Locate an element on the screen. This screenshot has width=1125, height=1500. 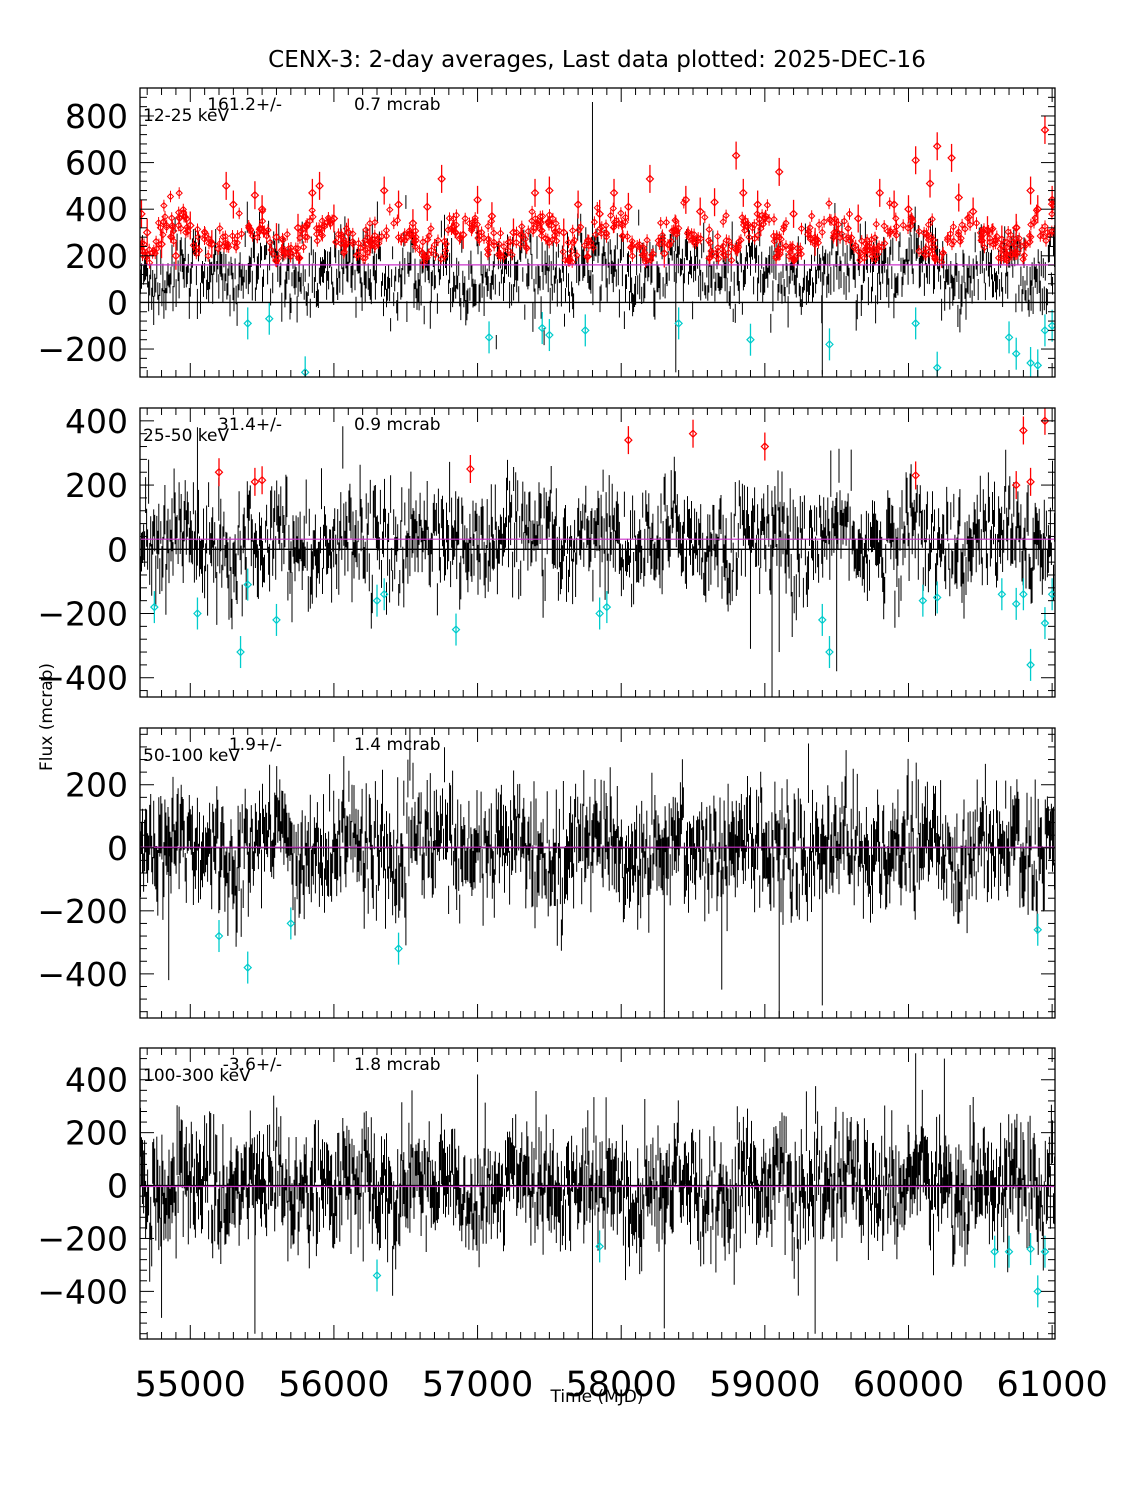
mean-value: 161.2+/- is located at coordinates (244, 105).